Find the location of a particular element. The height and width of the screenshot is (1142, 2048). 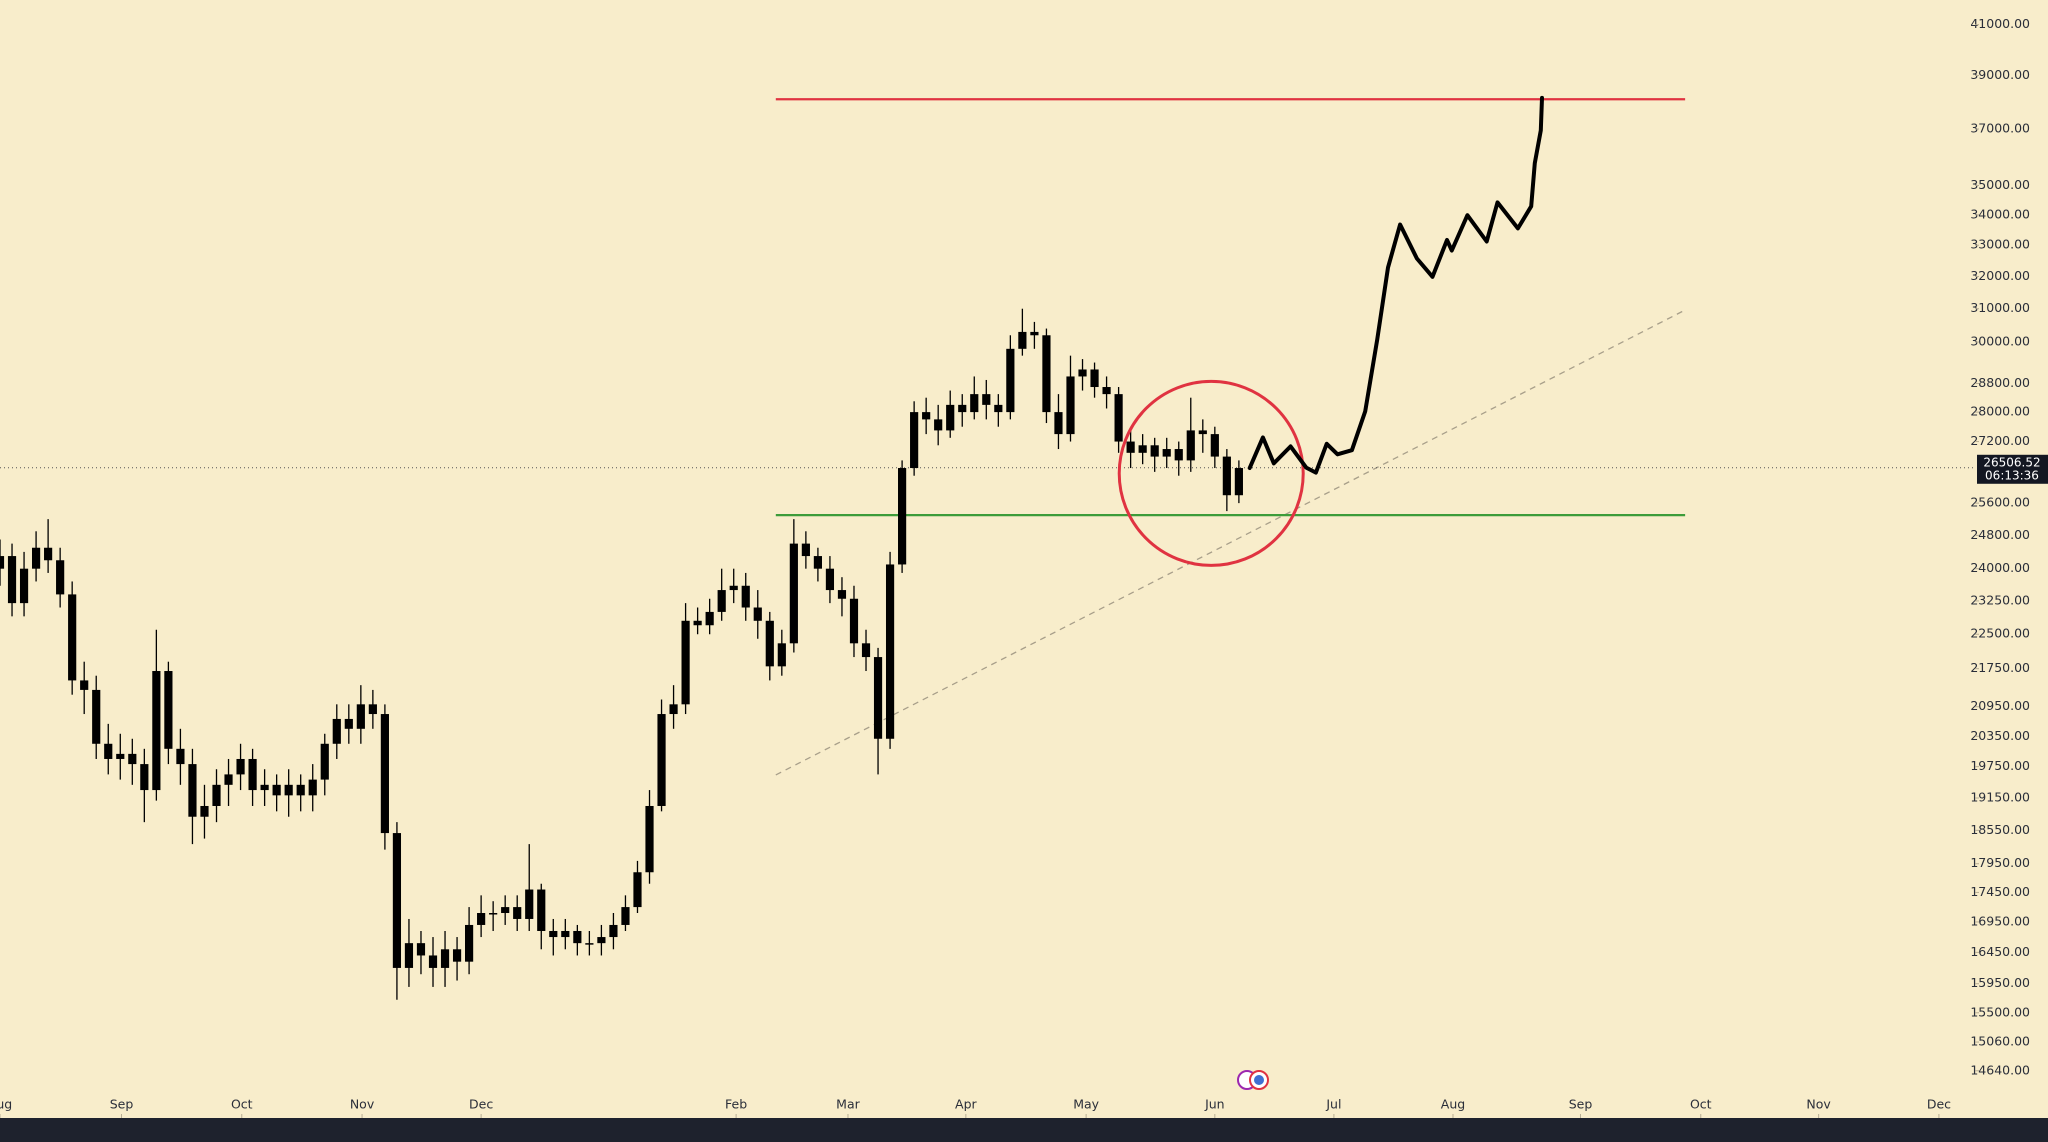

y-tick-label: 31000.00 is located at coordinates (2000, 307).